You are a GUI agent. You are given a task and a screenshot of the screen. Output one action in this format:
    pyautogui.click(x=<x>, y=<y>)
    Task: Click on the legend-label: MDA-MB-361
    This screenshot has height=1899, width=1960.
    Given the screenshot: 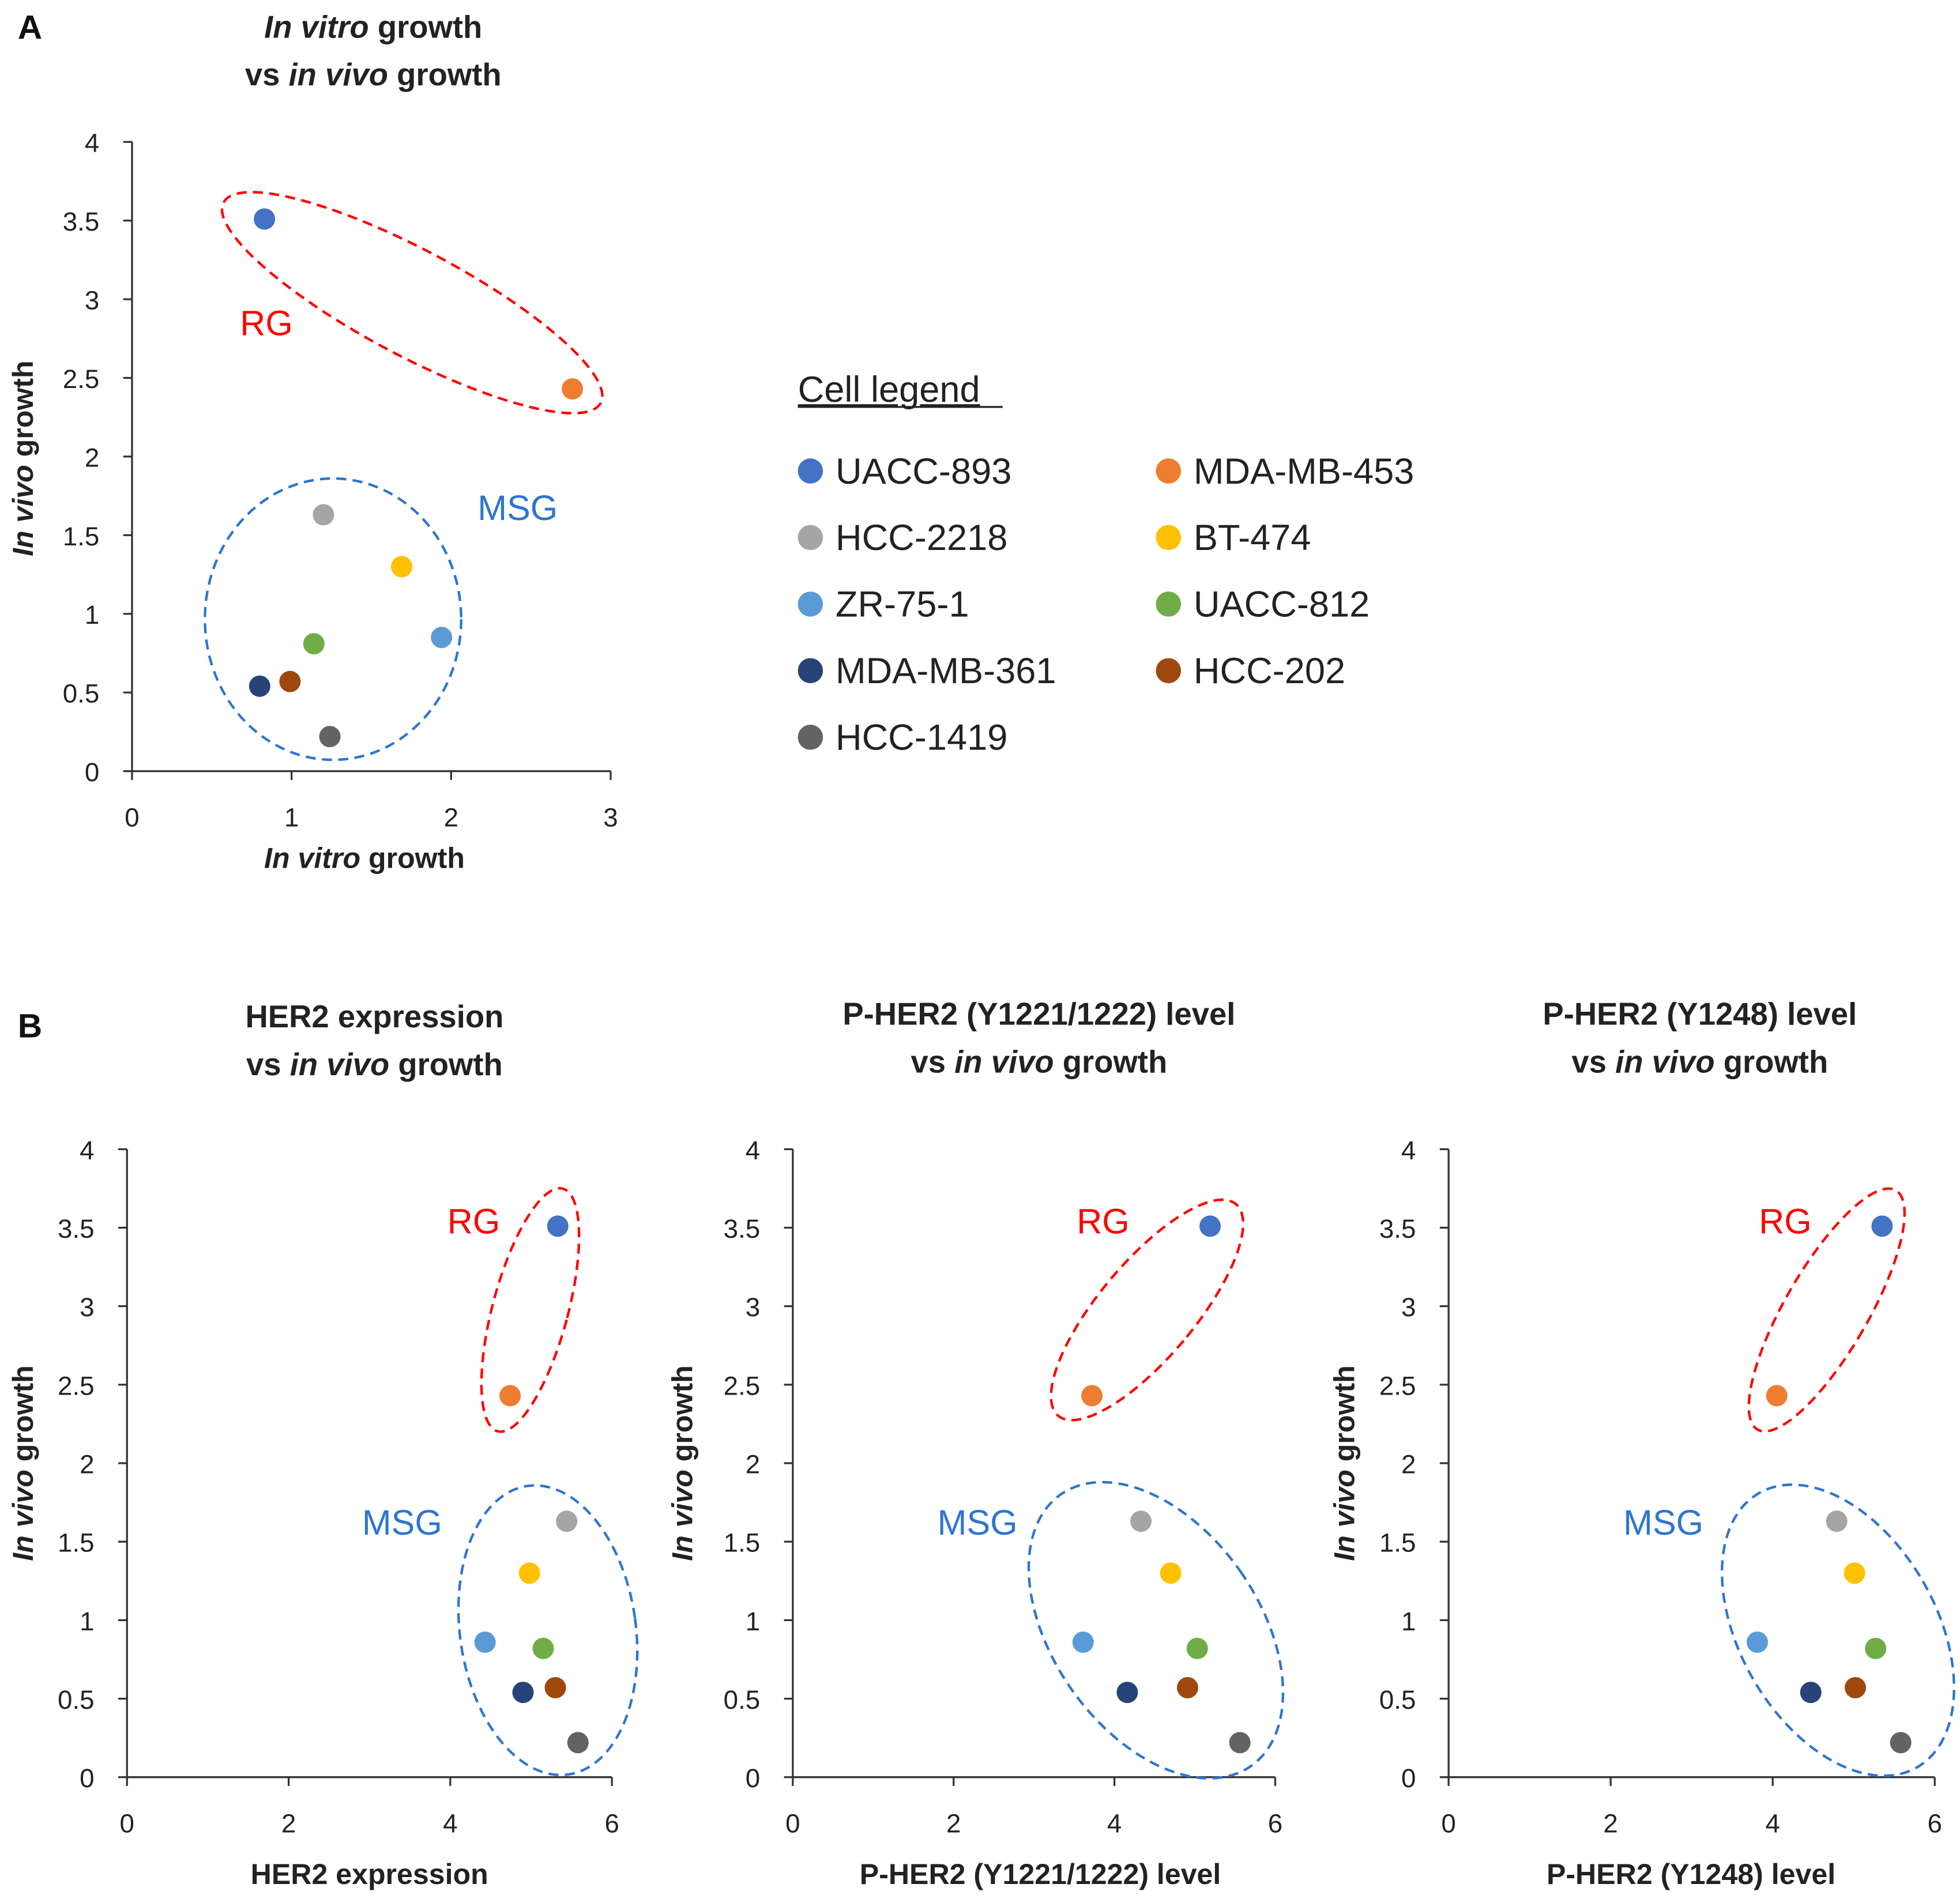 What is the action you would take?
    pyautogui.click(x=946, y=671)
    